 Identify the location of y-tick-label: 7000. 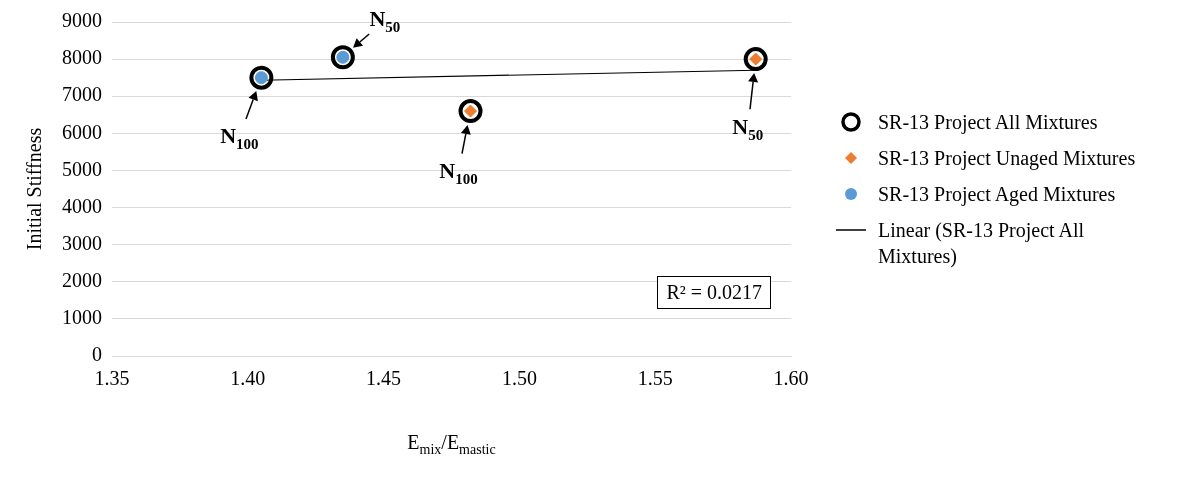
(82, 94).